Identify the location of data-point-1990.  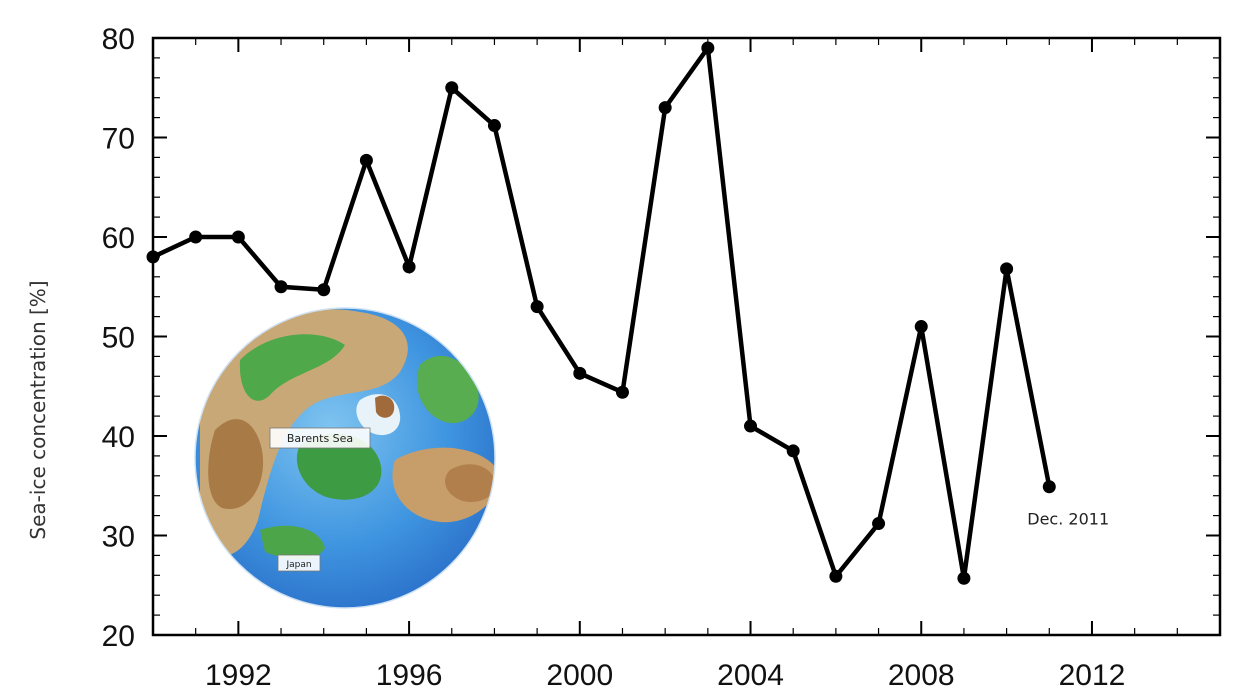
(153, 257).